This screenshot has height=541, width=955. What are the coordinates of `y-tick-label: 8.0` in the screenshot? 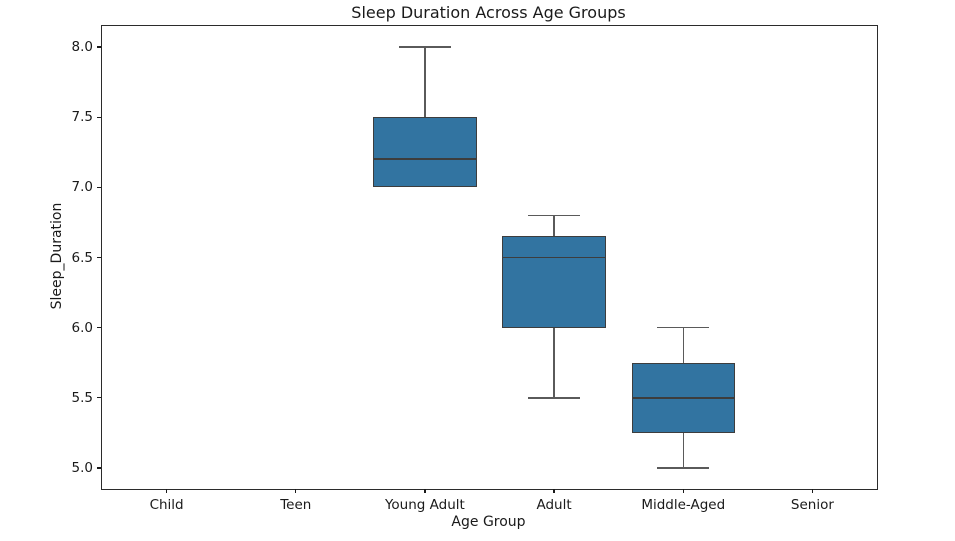 It's located at (82, 47).